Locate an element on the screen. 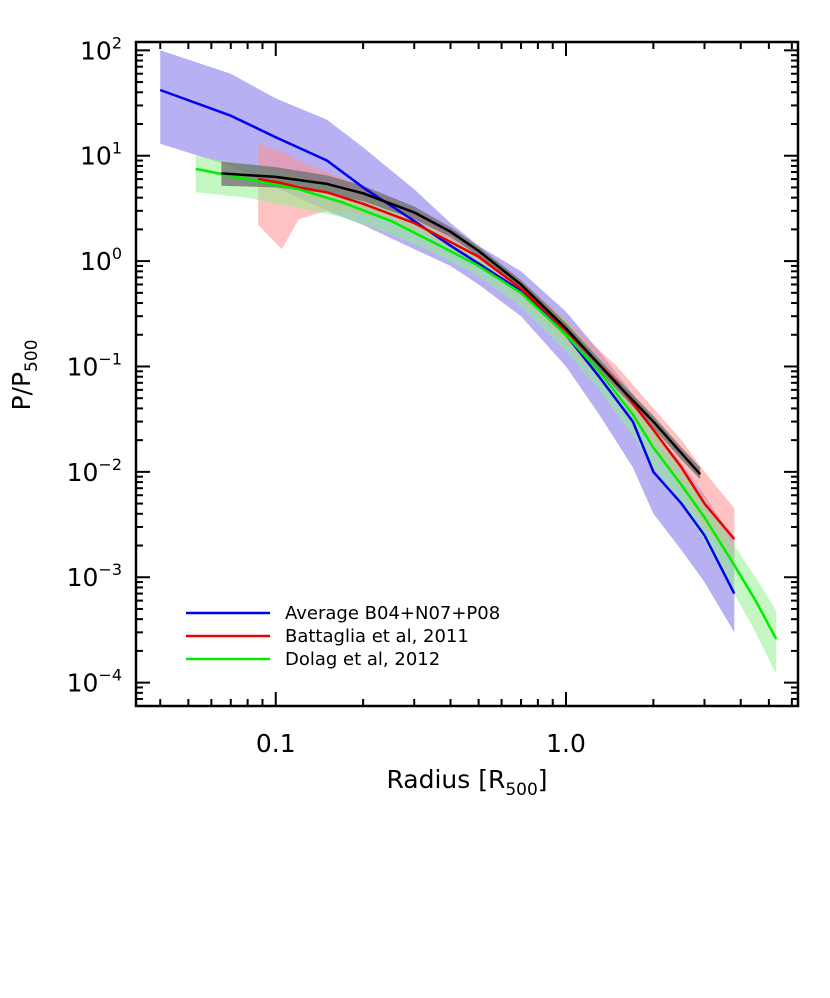 Image resolution: width=830 pixels, height=998 pixels. legend-label: Dolag et al, 2012 is located at coordinates (362, 659).